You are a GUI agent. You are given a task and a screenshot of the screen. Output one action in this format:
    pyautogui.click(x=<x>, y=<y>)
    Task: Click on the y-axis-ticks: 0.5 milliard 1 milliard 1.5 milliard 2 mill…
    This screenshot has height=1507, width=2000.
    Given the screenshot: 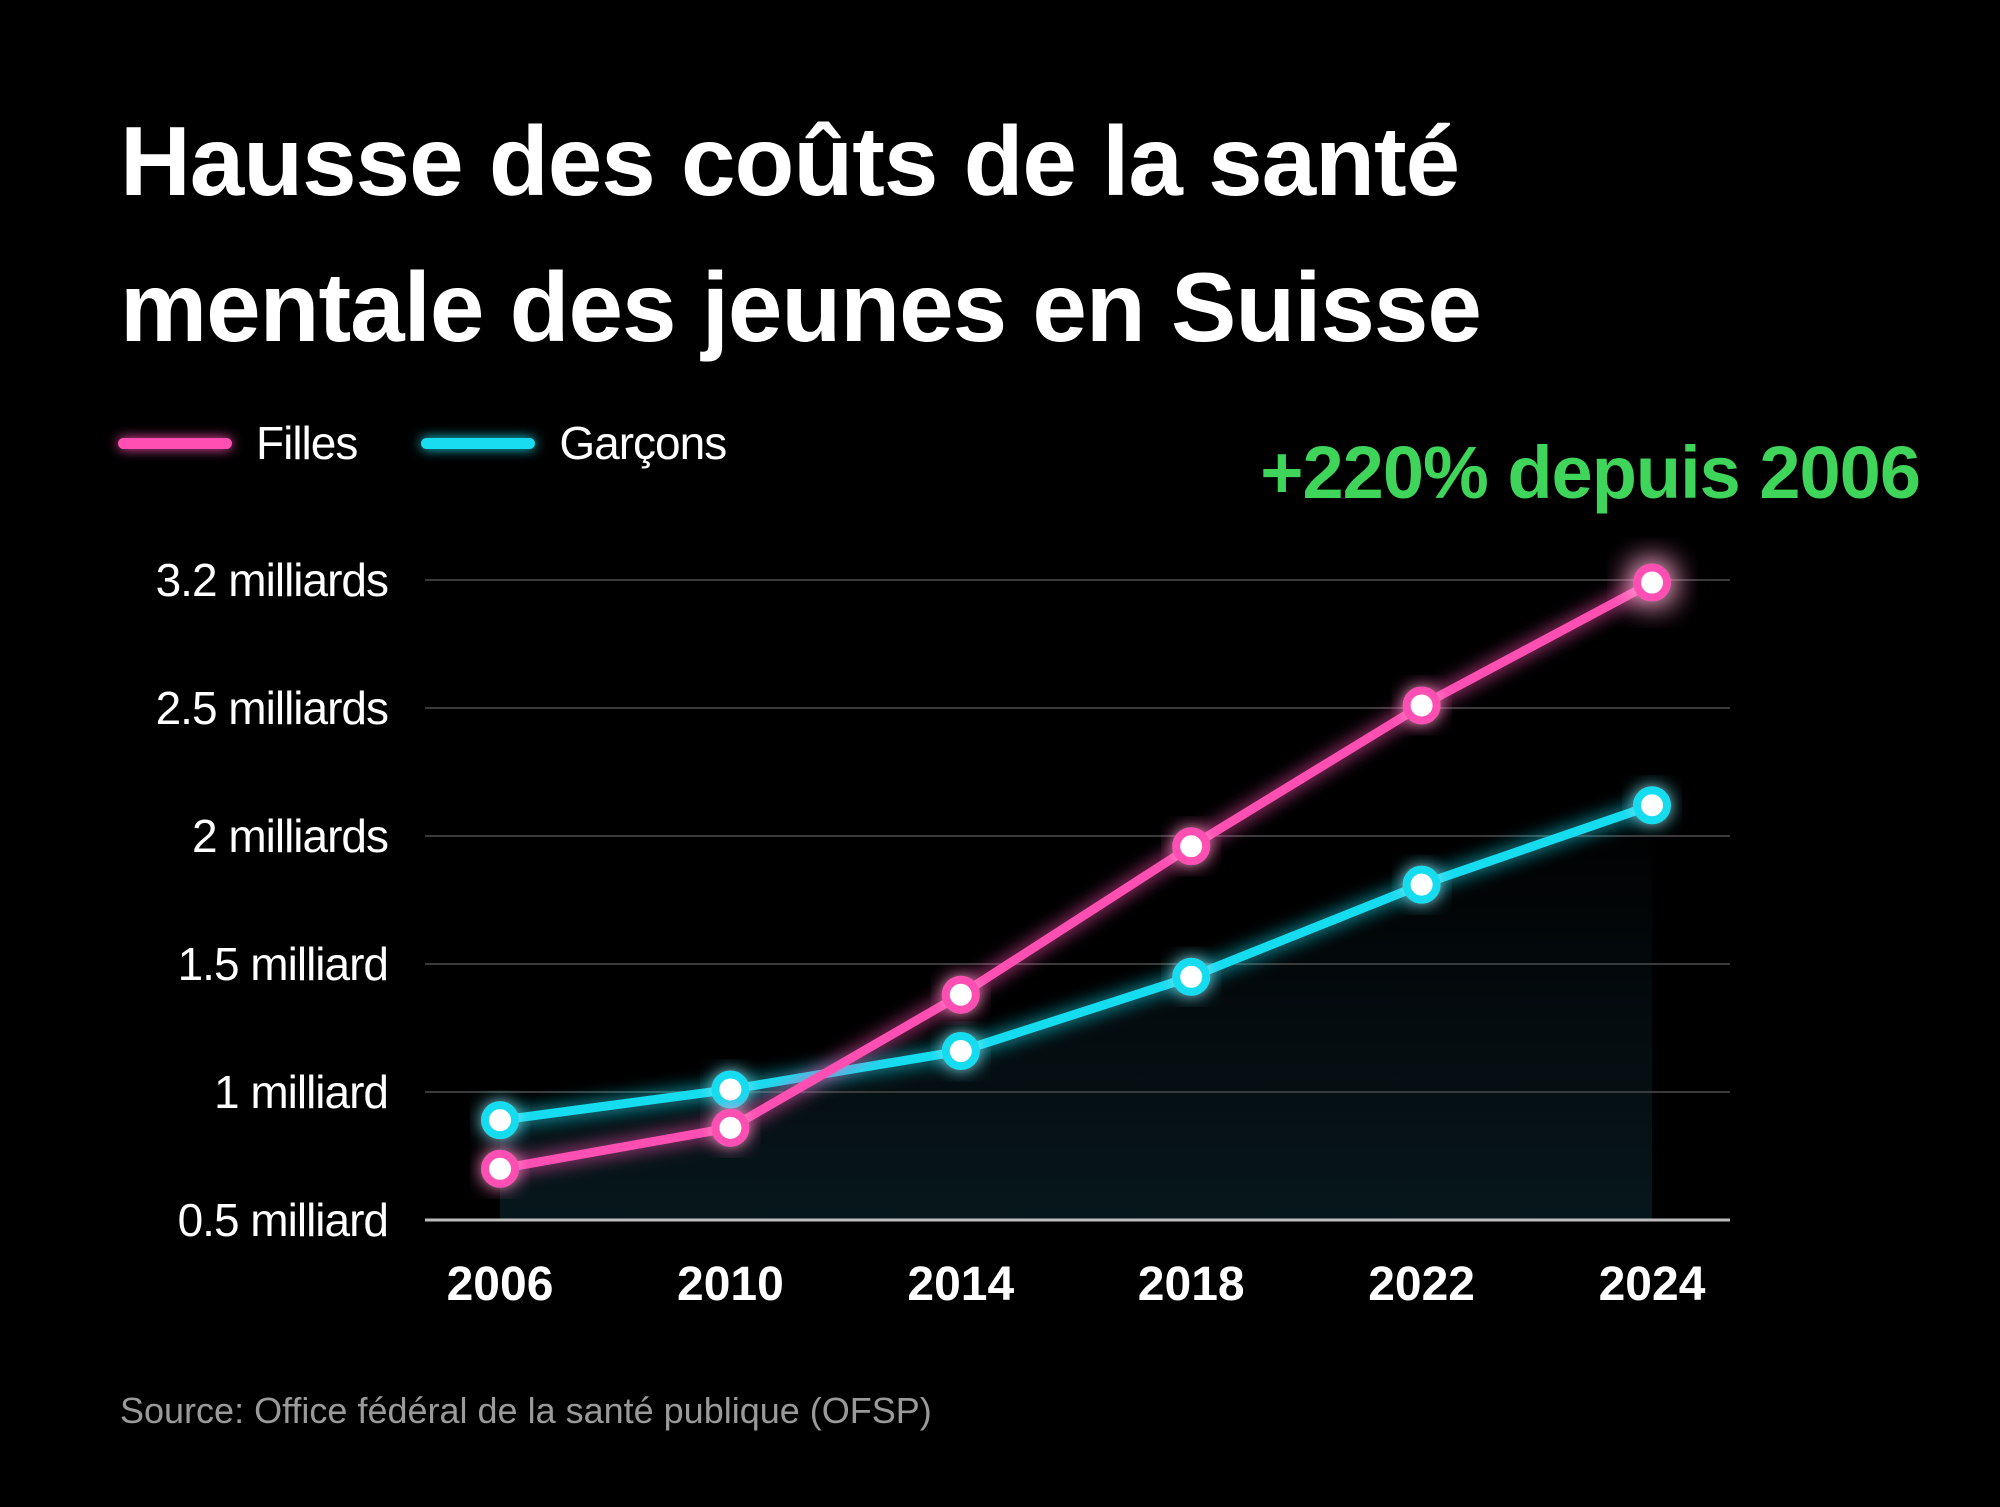 What is the action you would take?
    pyautogui.click(x=272, y=900)
    